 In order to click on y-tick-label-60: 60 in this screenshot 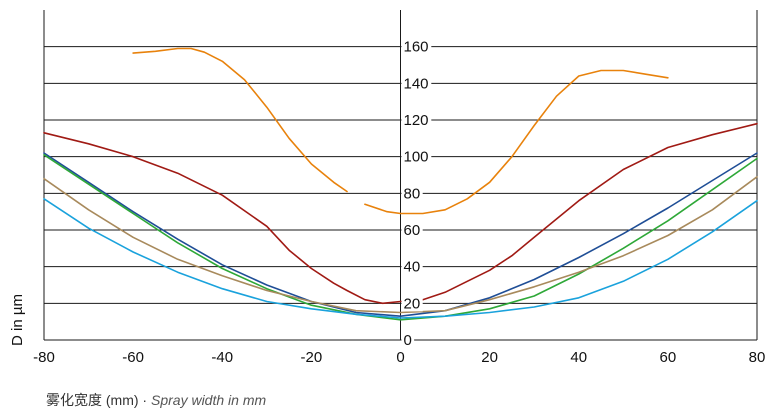, I will do `click(412, 230)`.